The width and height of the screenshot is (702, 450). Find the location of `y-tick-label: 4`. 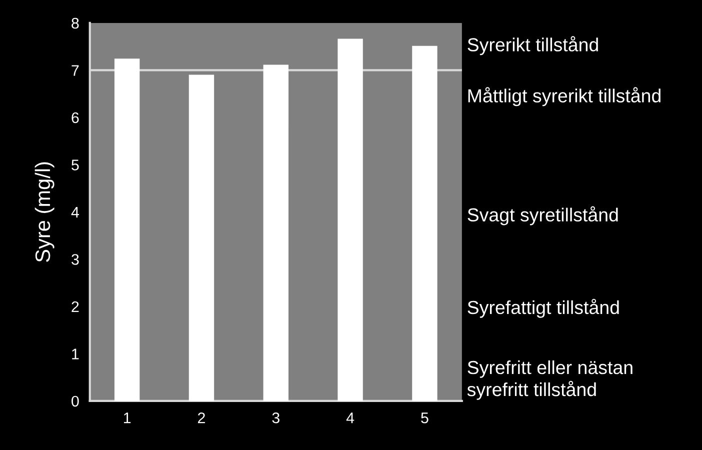

y-tick-label: 4 is located at coordinates (75, 212).